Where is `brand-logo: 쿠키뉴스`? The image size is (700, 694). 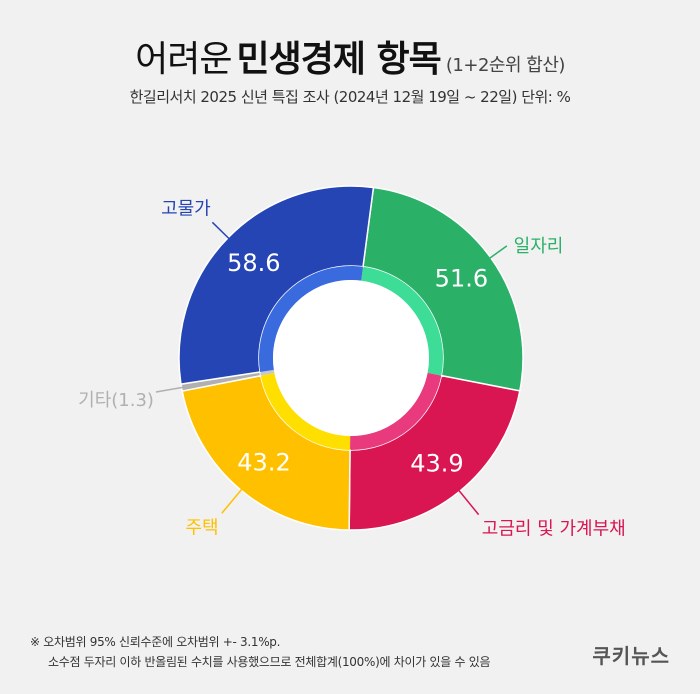 brand-logo: 쿠키뉴스 is located at coordinates (631, 656).